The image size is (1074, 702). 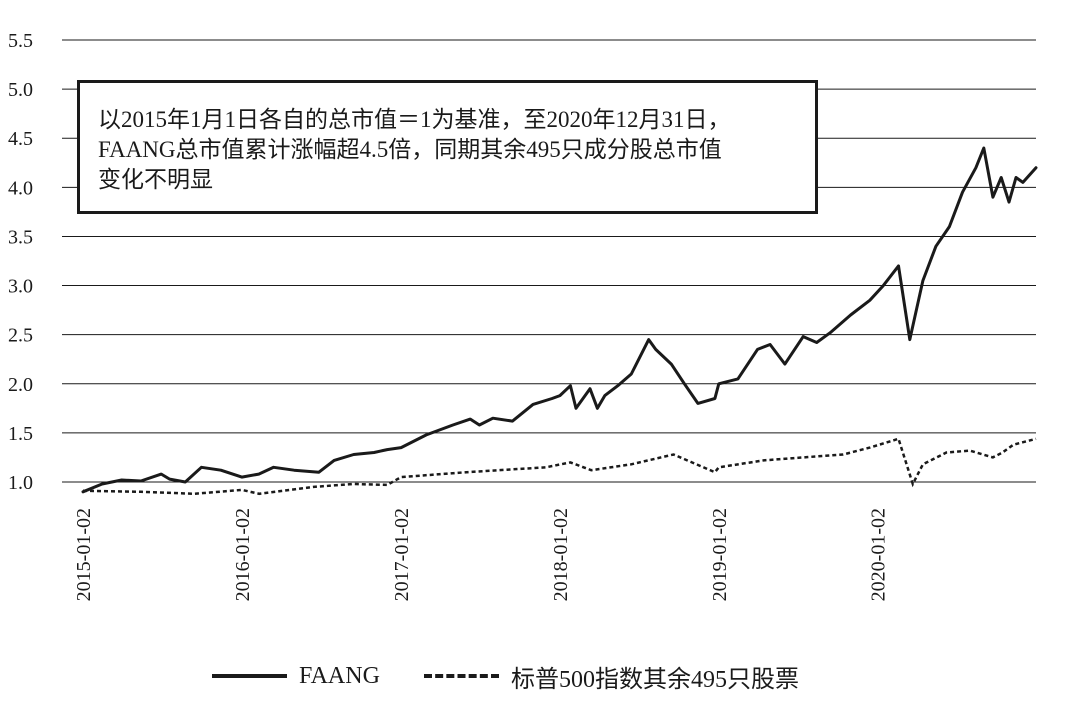 What do you see at coordinates (339, 675) in the screenshot?
I see `legend-label-faang: FAANG` at bounding box center [339, 675].